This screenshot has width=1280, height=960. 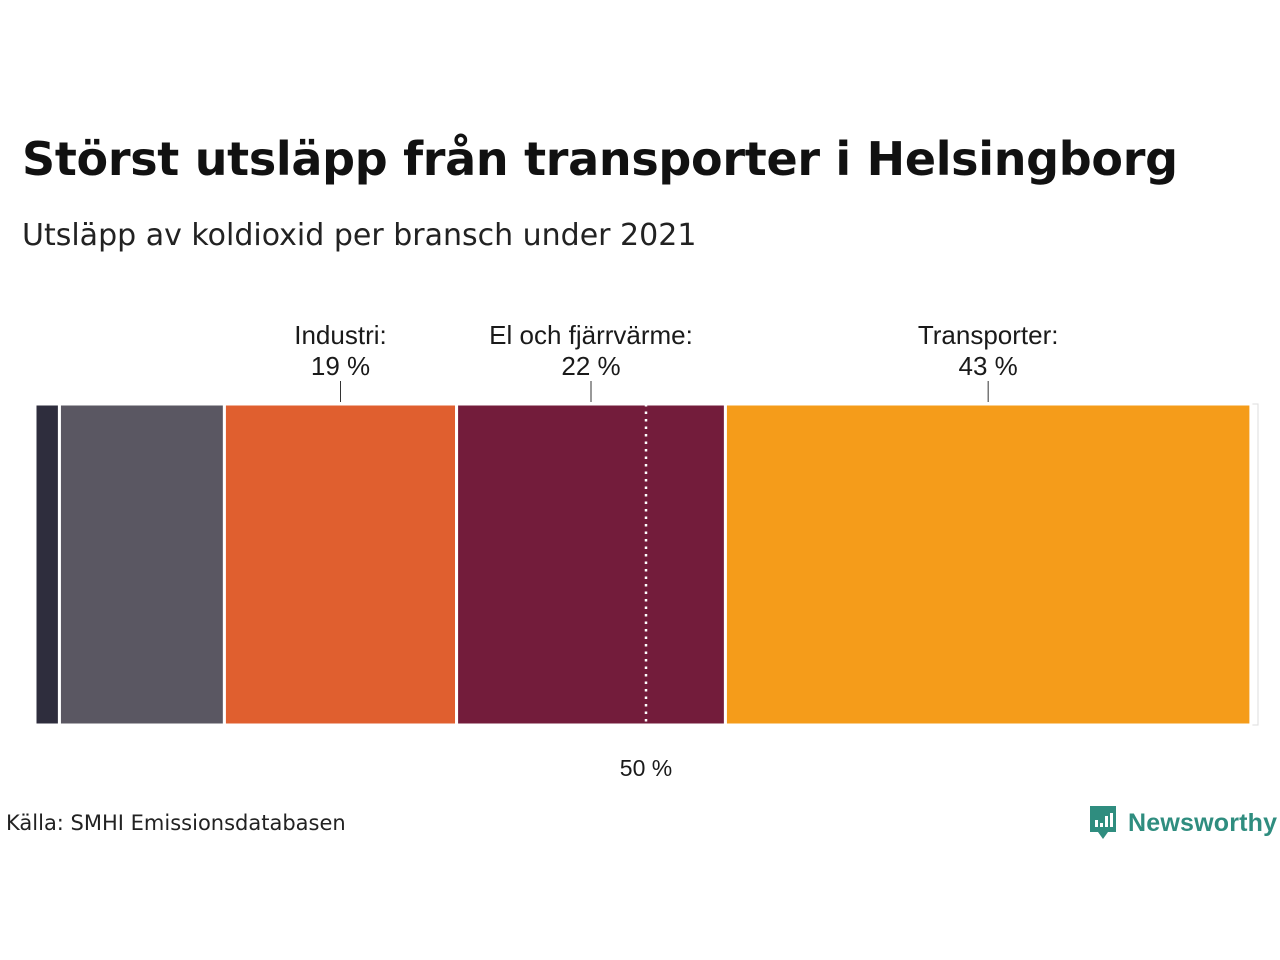 What do you see at coordinates (1103, 822) in the screenshot?
I see `newsworthy-logo-icon` at bounding box center [1103, 822].